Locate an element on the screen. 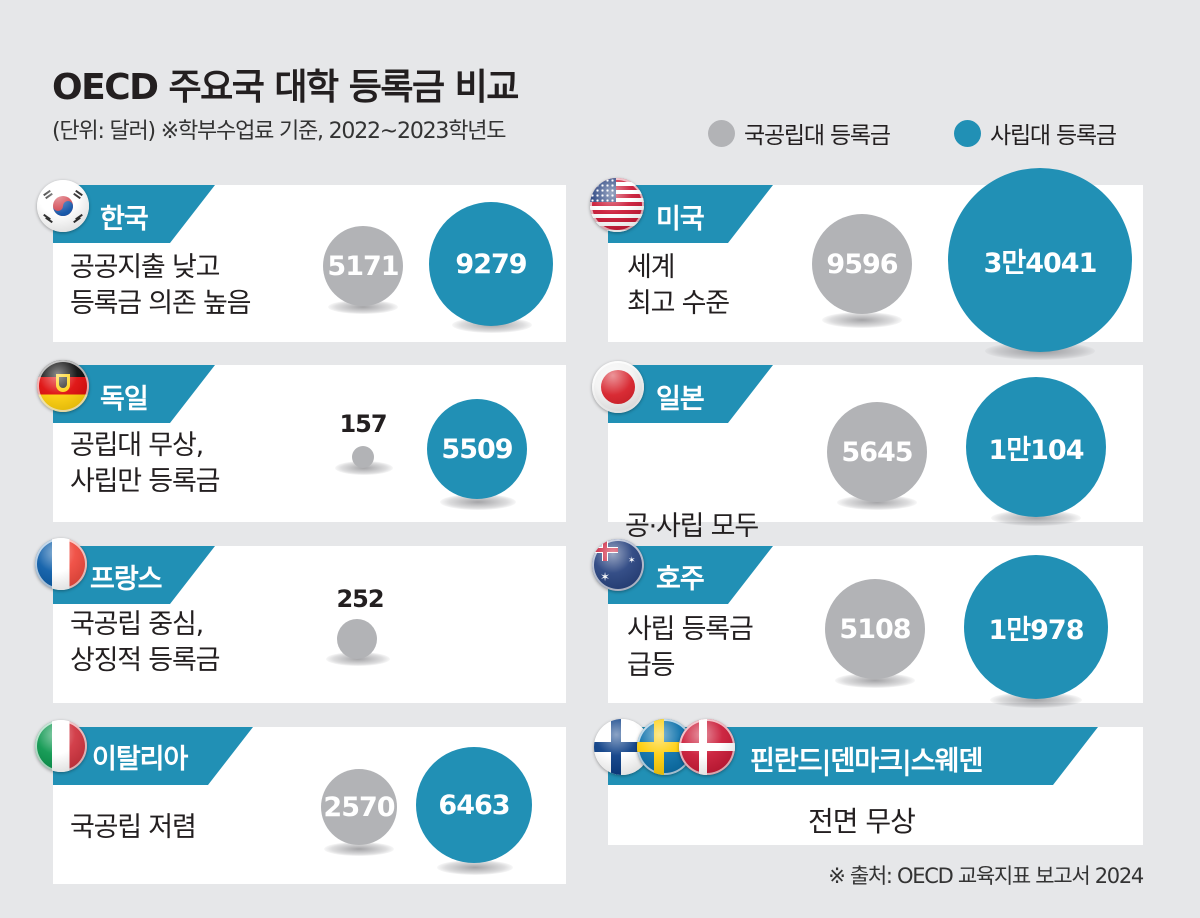 The height and width of the screenshot is (918, 1200). desc-line: 국공립 저렴 is located at coordinates (133, 827).